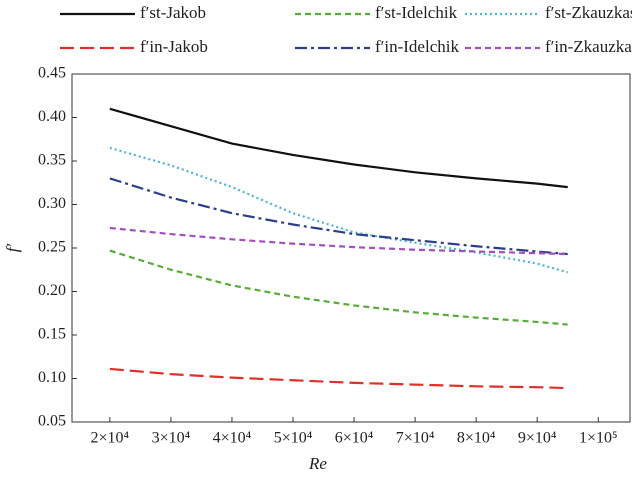  What do you see at coordinates (416, 12) in the screenshot?
I see `legend-label: f′st-Idelchik` at bounding box center [416, 12].